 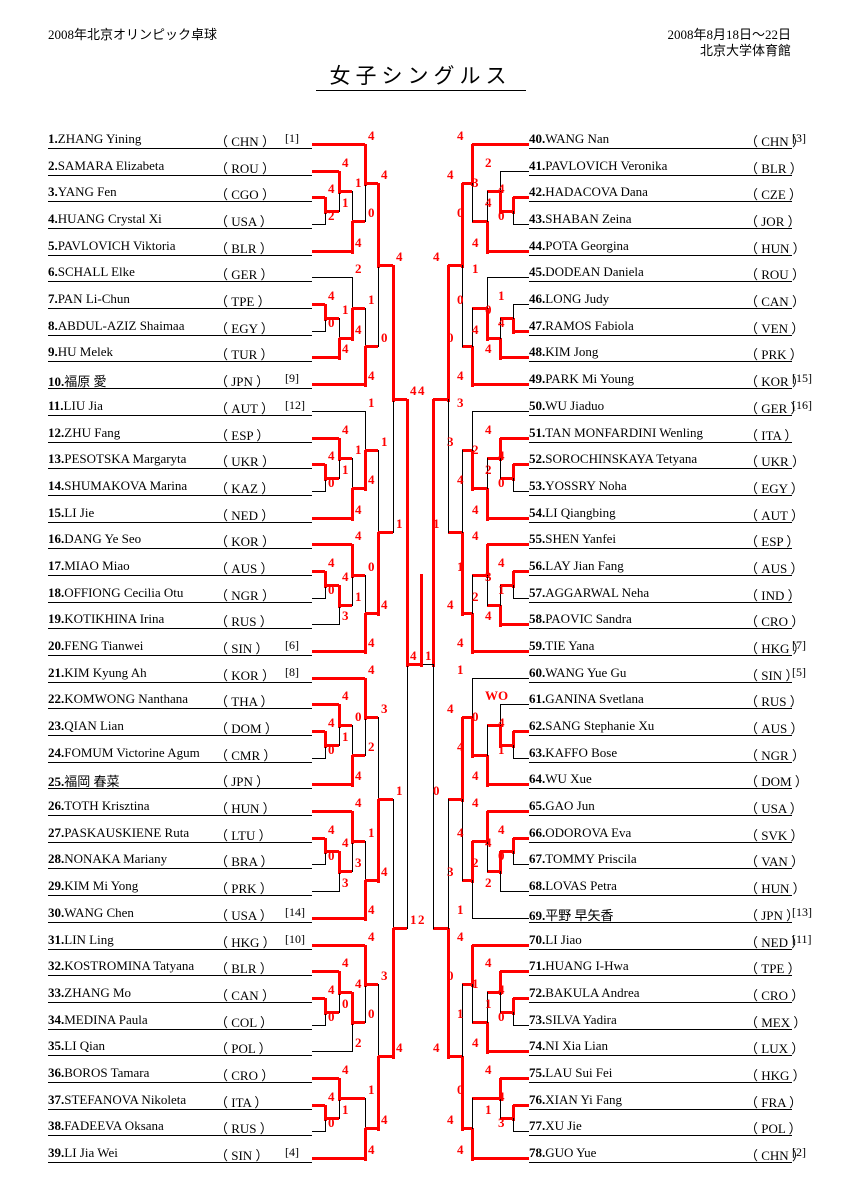 I want to click on player-seed: [5], so click(x=799, y=672).